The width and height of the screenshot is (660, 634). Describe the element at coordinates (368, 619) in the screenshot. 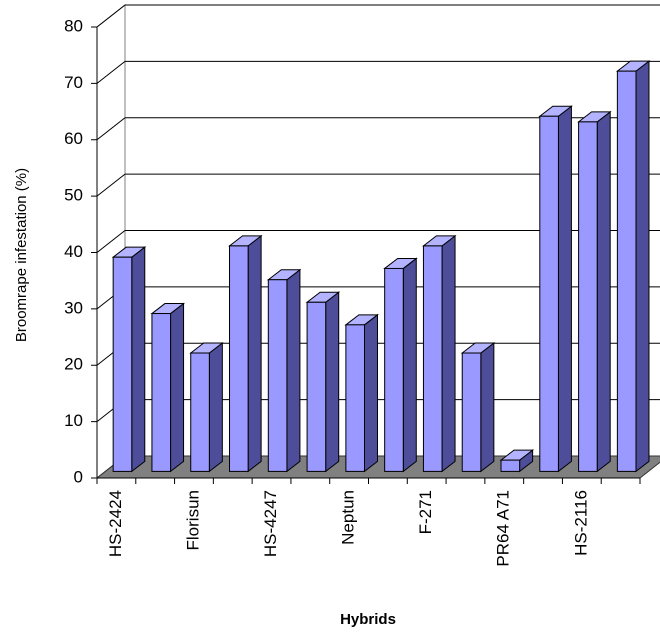

I see `x-axis-title: Hybrids` at that location.